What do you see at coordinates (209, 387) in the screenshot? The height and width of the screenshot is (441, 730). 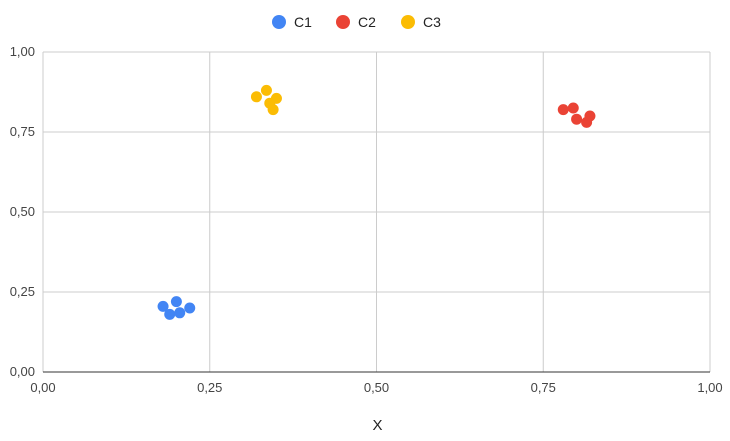 I see `x-tick-label: 0,25` at bounding box center [209, 387].